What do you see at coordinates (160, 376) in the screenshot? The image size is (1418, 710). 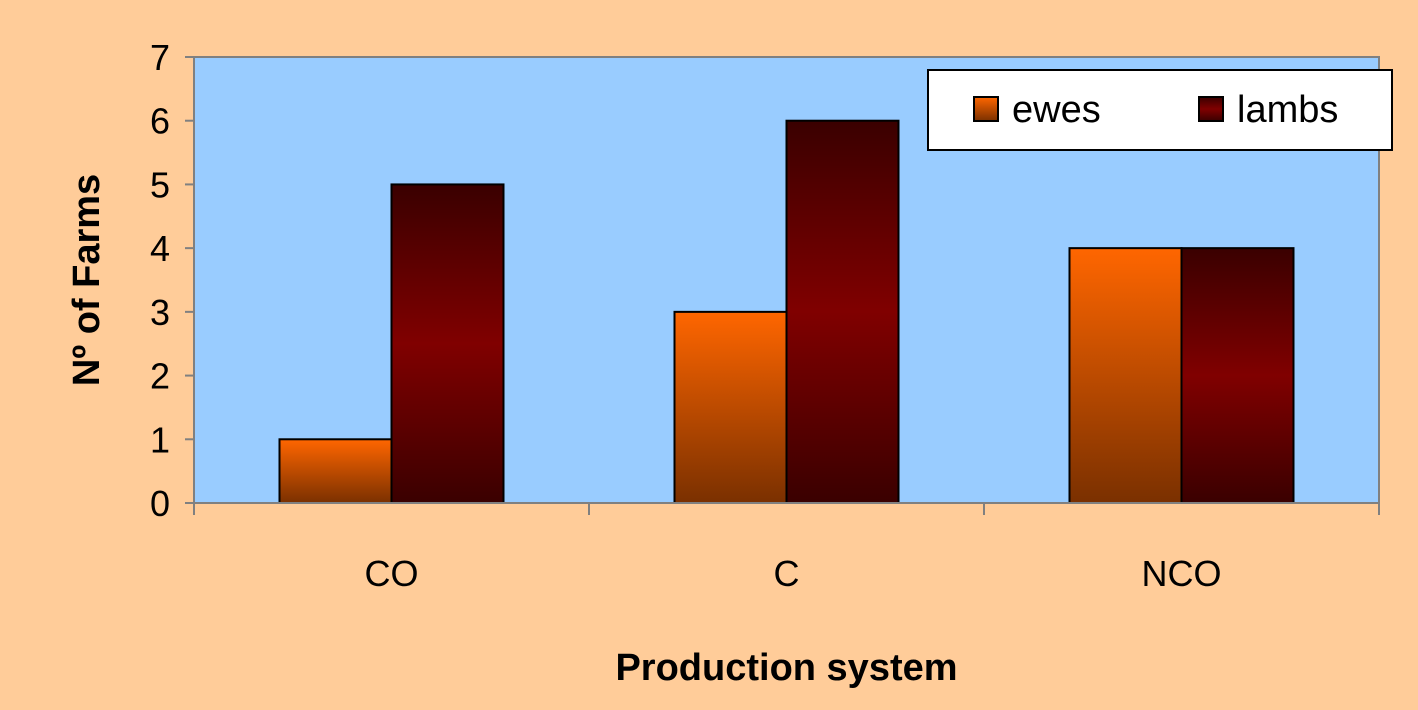 I see `y-tick-label: 2` at bounding box center [160, 376].